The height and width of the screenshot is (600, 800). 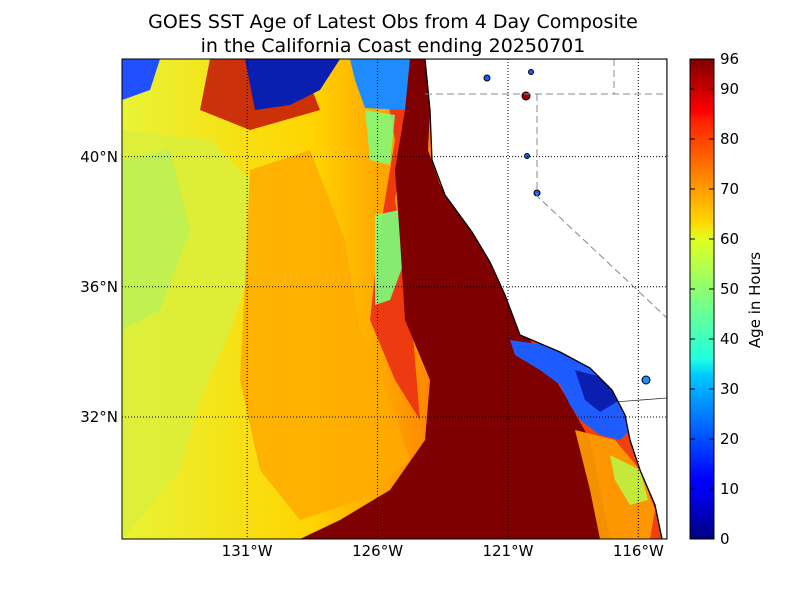 What do you see at coordinates (730, 289) in the screenshot?
I see `colorbar-tick-label: 50` at bounding box center [730, 289].